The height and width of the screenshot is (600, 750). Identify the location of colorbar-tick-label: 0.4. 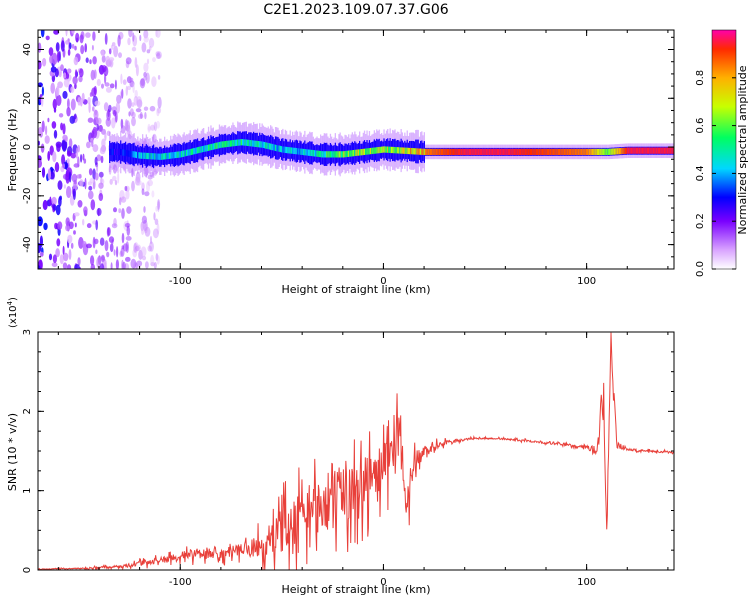
(700, 173).